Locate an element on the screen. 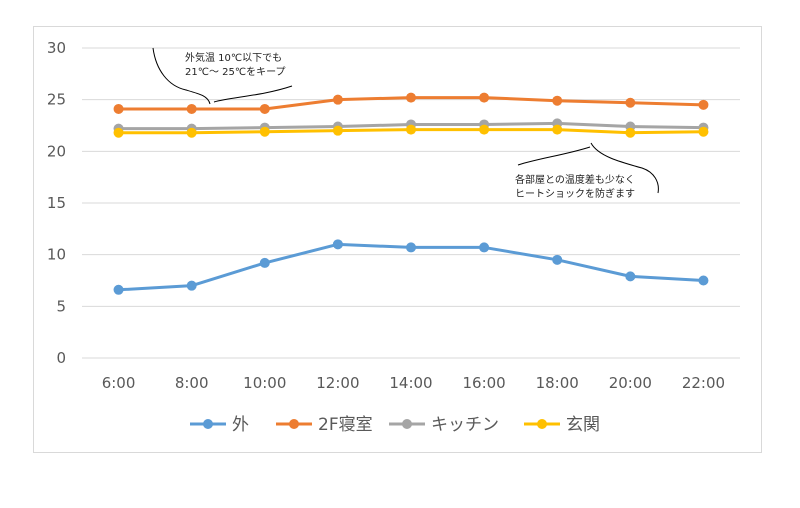  y-tick-label: 20 is located at coordinates (56, 151).